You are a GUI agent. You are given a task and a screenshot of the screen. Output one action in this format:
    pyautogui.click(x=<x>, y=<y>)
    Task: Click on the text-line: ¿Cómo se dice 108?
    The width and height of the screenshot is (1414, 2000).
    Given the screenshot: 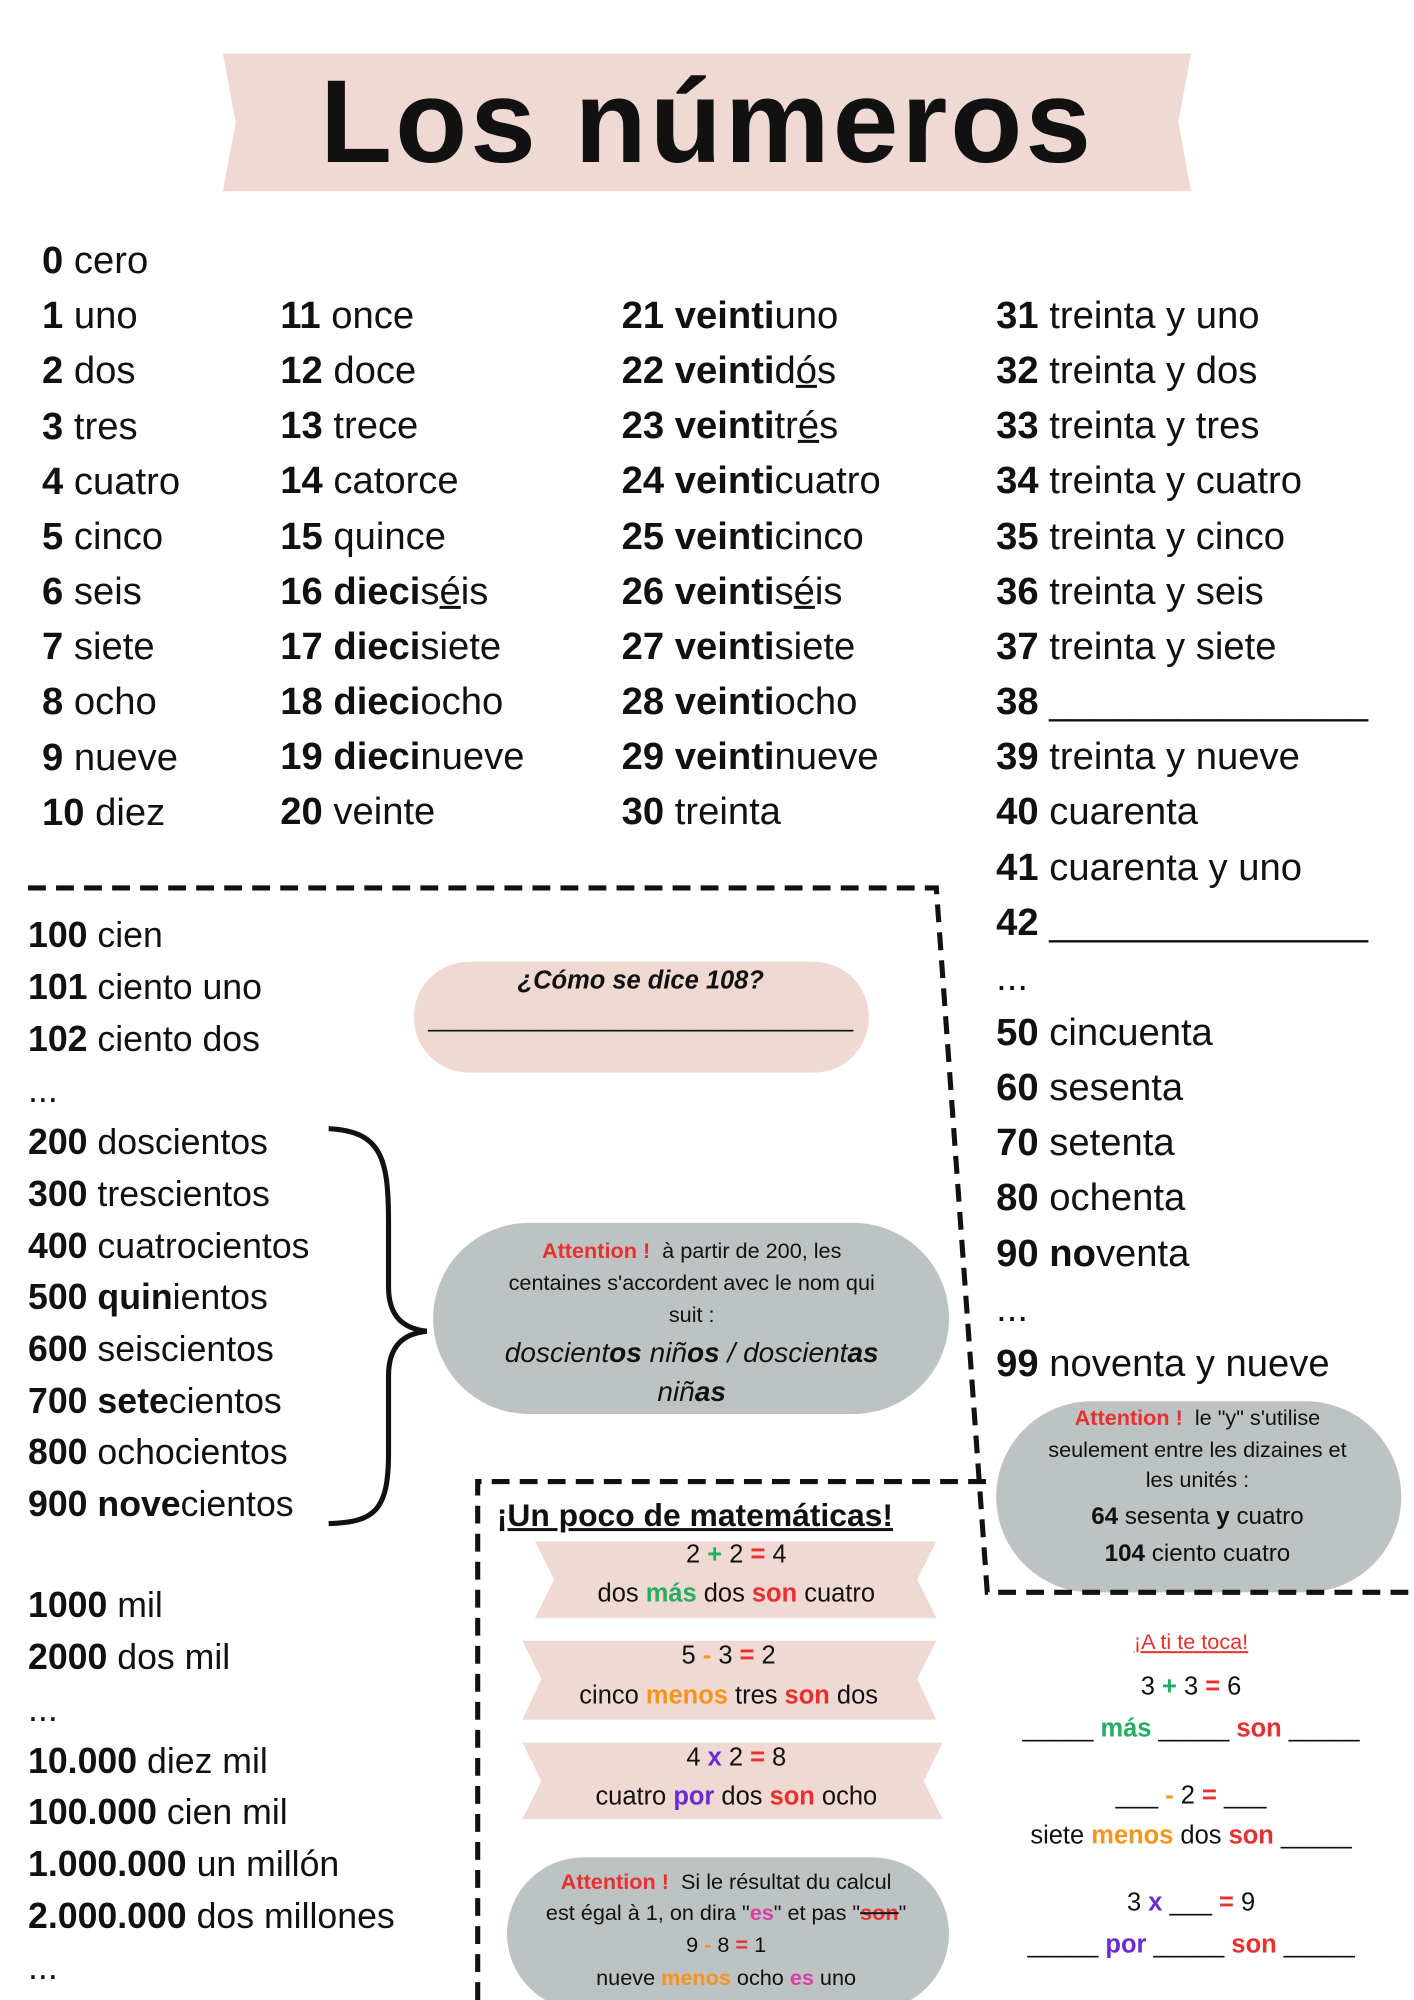 What is the action you would take?
    pyautogui.click(x=641, y=980)
    